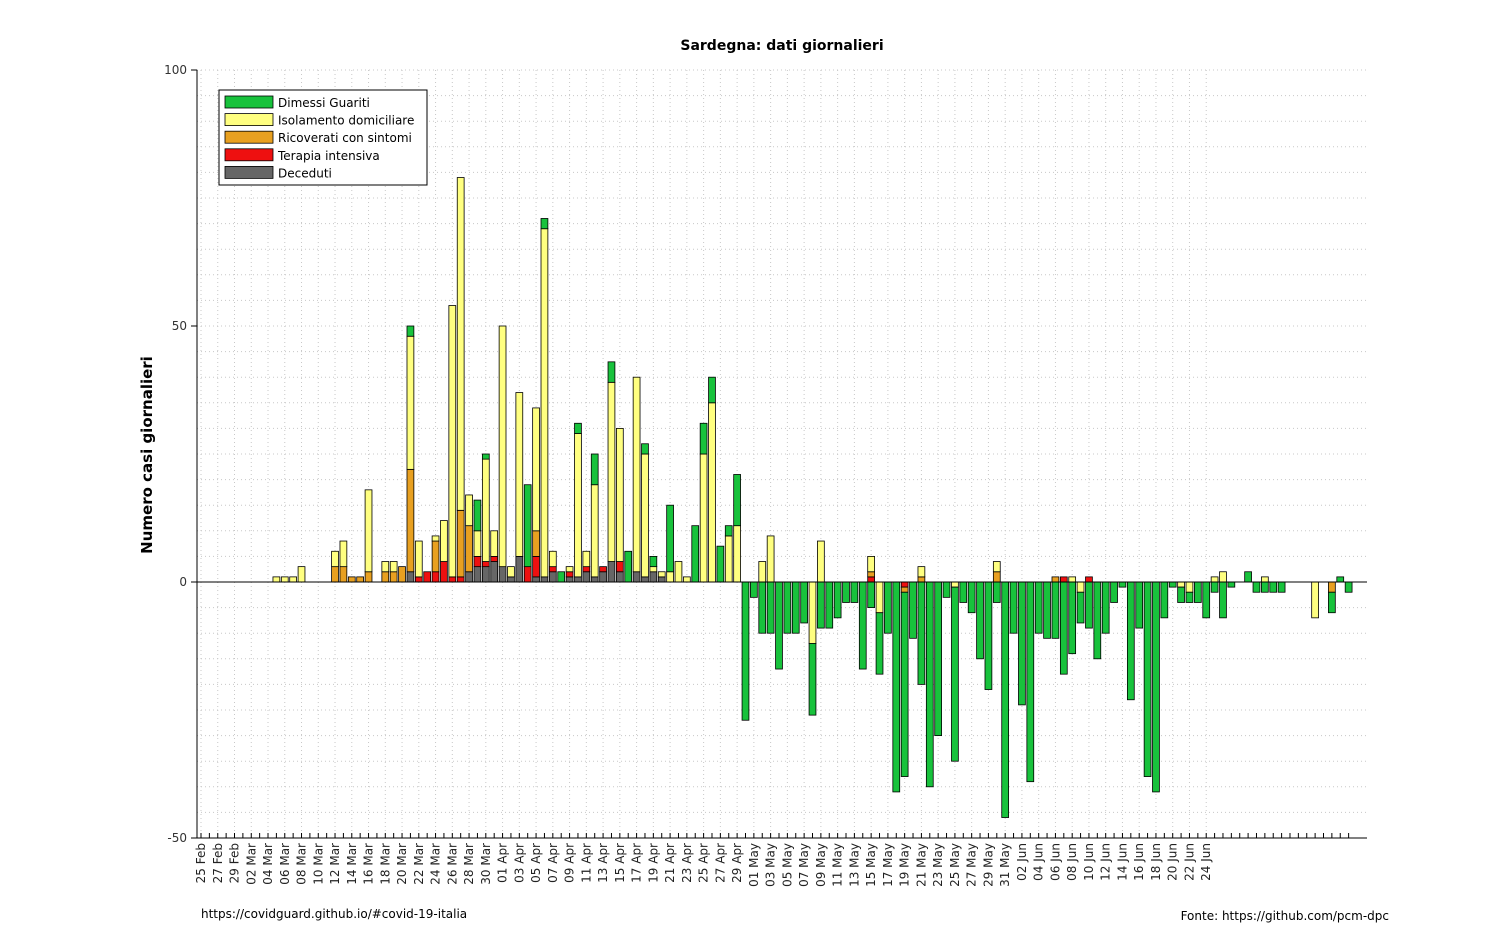 The image size is (1511, 942). I want to click on x-tick-label: 24 Jun, so click(1206, 862).